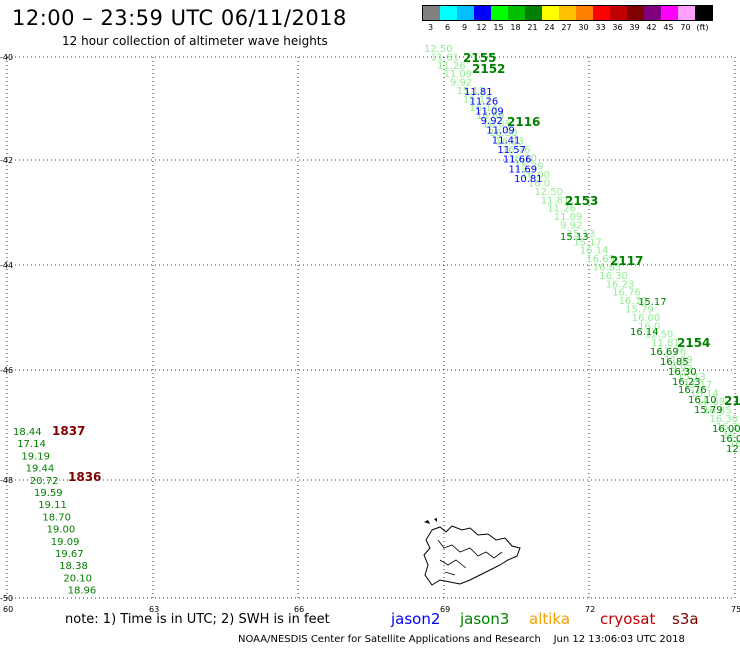 This screenshot has height=650, width=740. Describe the element at coordinates (27, 432) in the screenshot. I see `jason3-left-value: 18.44` at that location.